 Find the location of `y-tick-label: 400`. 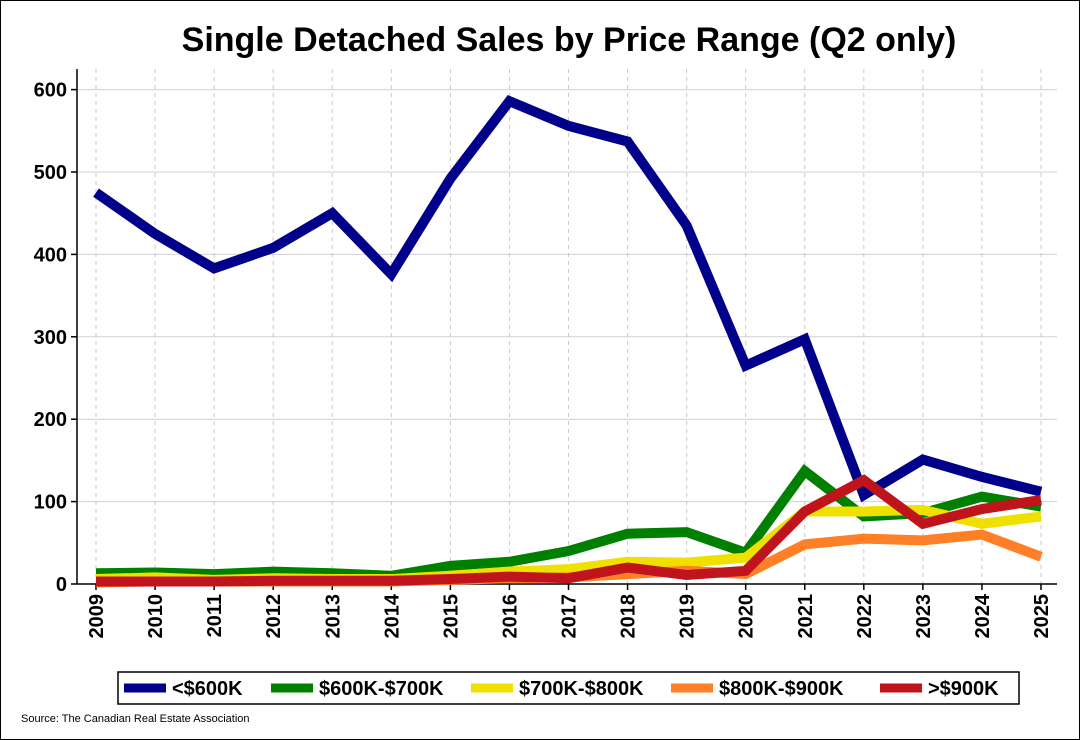

y-tick-label: 400 is located at coordinates (50, 255).